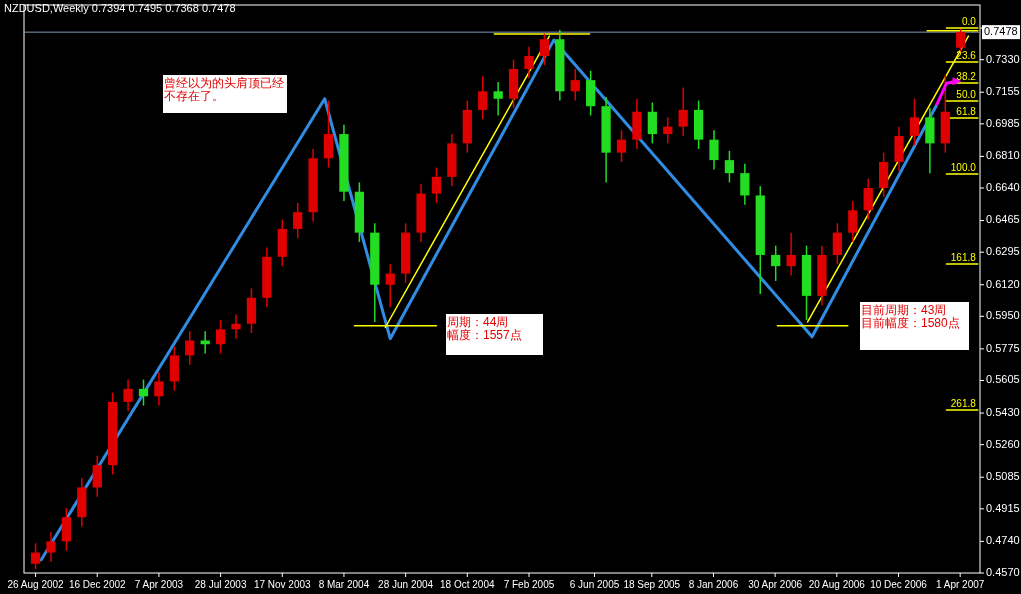  Describe the element at coordinates (282, 584) in the screenshot. I see `x-tick-label: 17 Nov 2003` at that location.